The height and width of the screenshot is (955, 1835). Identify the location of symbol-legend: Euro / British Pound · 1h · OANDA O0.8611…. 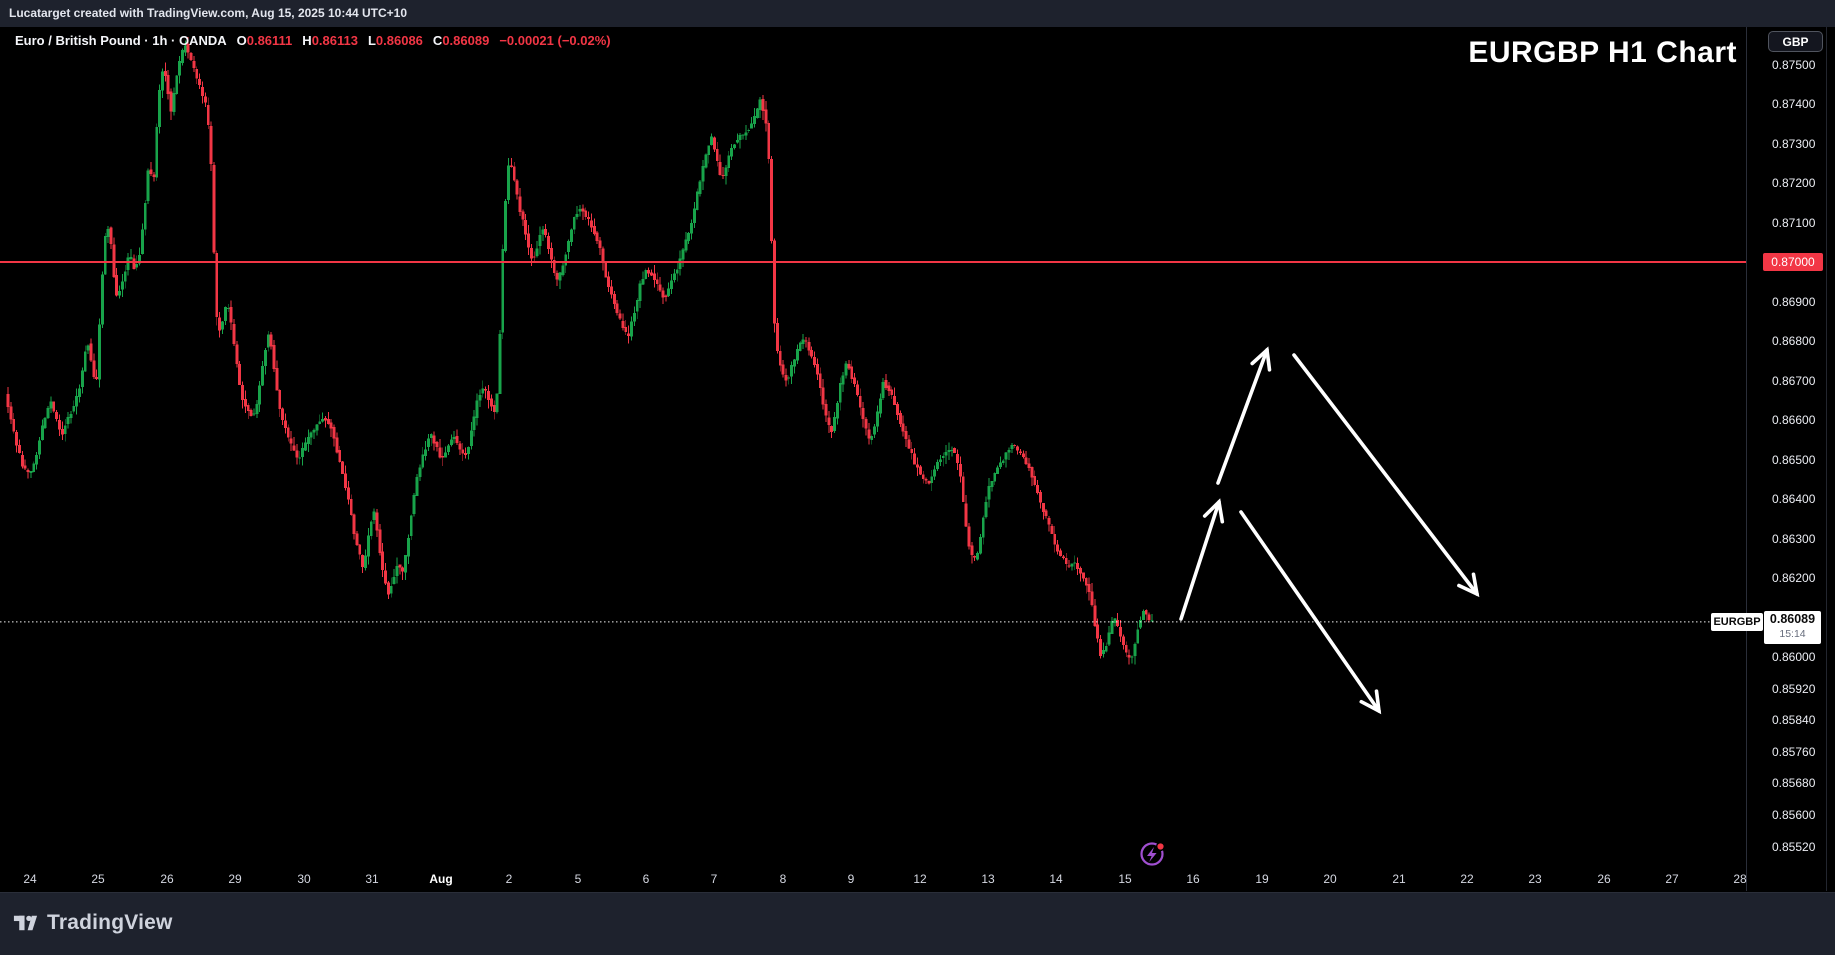
(318, 40).